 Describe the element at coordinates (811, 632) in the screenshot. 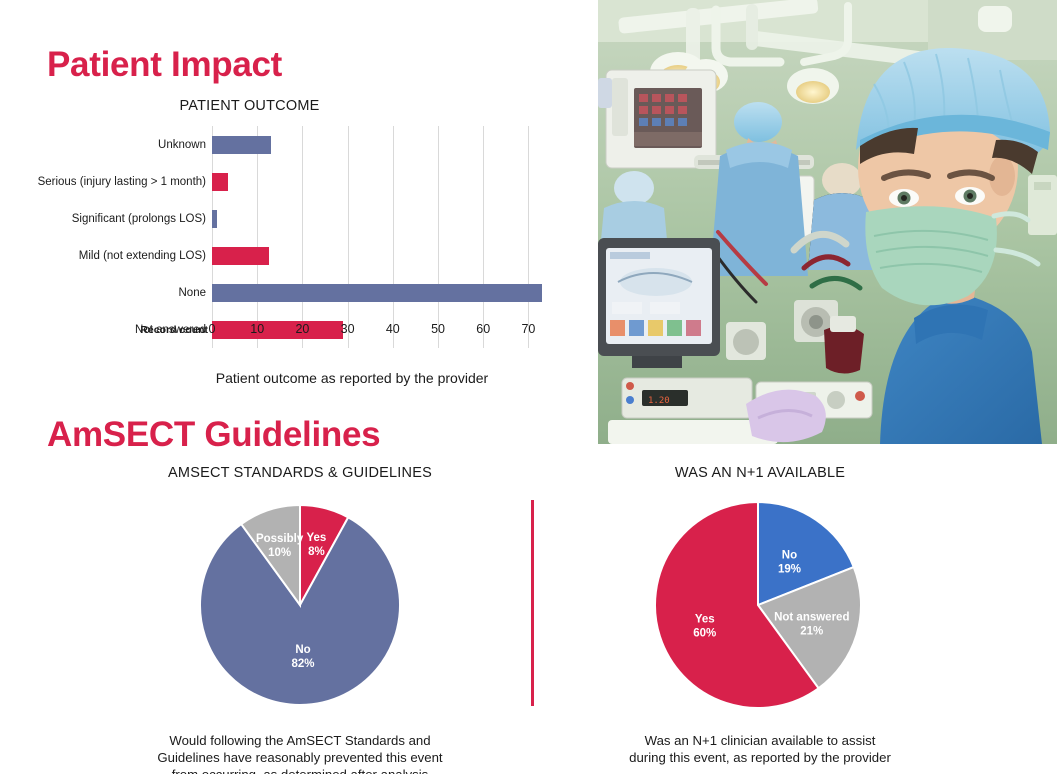

I see `pie-slice-percent: 21%` at that location.